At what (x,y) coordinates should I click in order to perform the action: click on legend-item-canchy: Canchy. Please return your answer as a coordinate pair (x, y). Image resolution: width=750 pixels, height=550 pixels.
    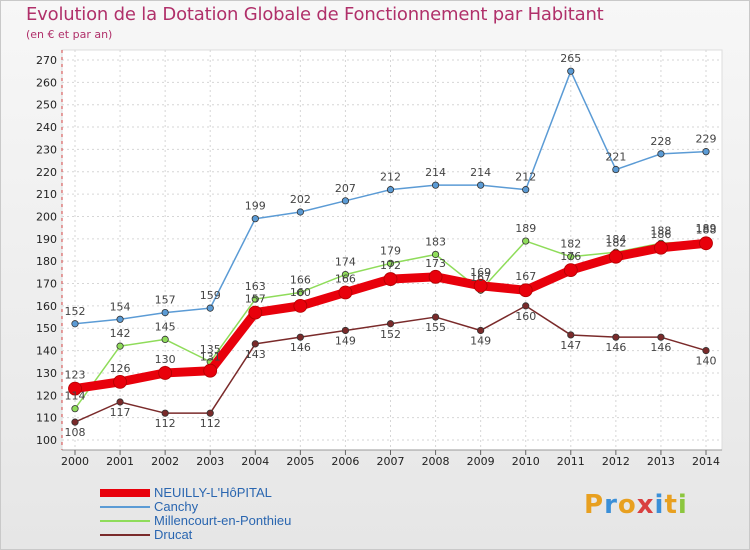
    Looking at the image, I should click on (230, 506).